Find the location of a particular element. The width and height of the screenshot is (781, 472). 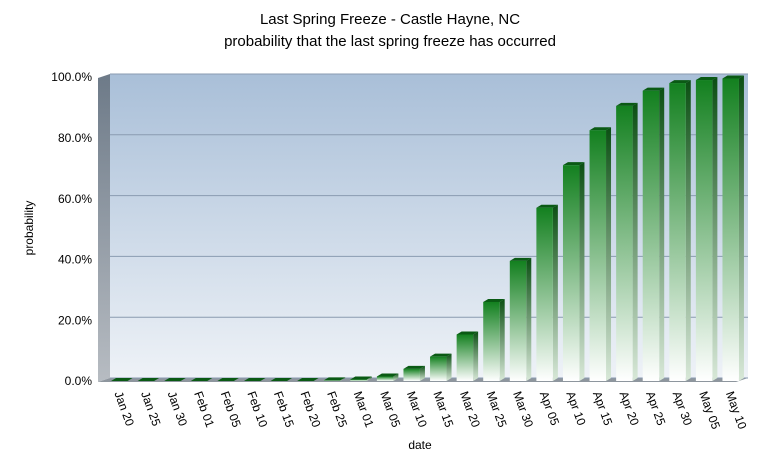

y-tick-label: 0.0% is located at coordinates (79, 381).